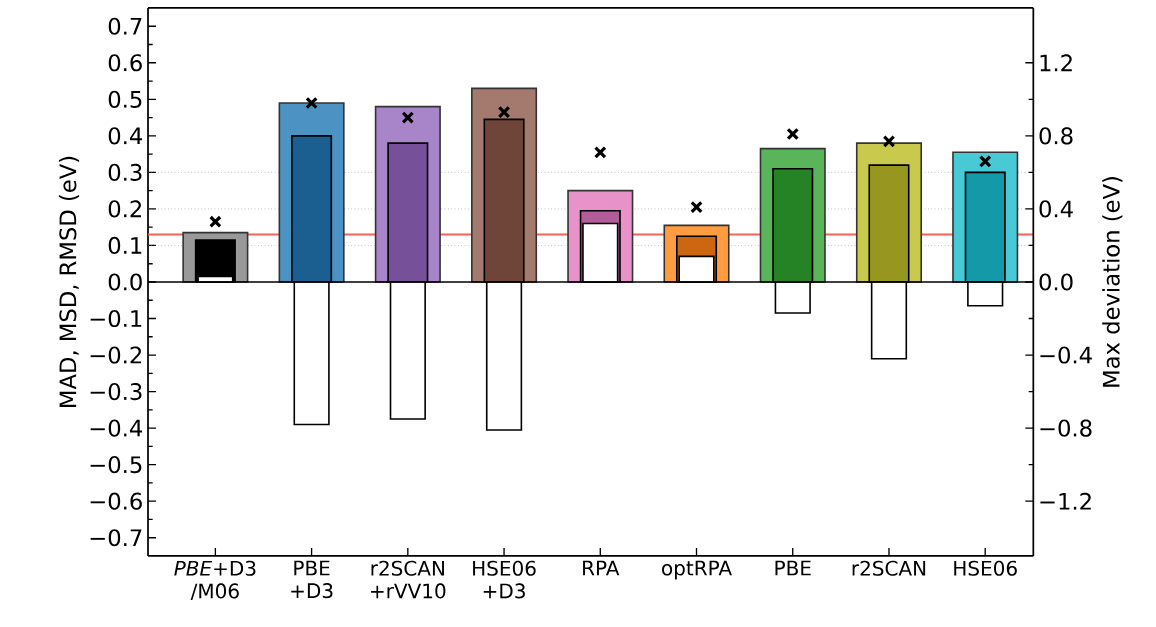 The width and height of the screenshot is (1156, 627). What do you see at coordinates (312, 579) in the screenshot?
I see `x-tick-label: PBE +D3` at bounding box center [312, 579].